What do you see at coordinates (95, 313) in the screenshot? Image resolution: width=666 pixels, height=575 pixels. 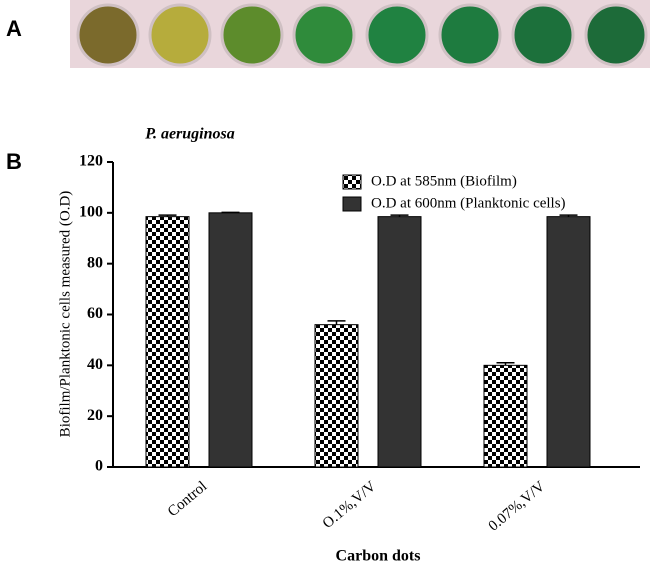 I see `y-tick-label: 60` at bounding box center [95, 313].